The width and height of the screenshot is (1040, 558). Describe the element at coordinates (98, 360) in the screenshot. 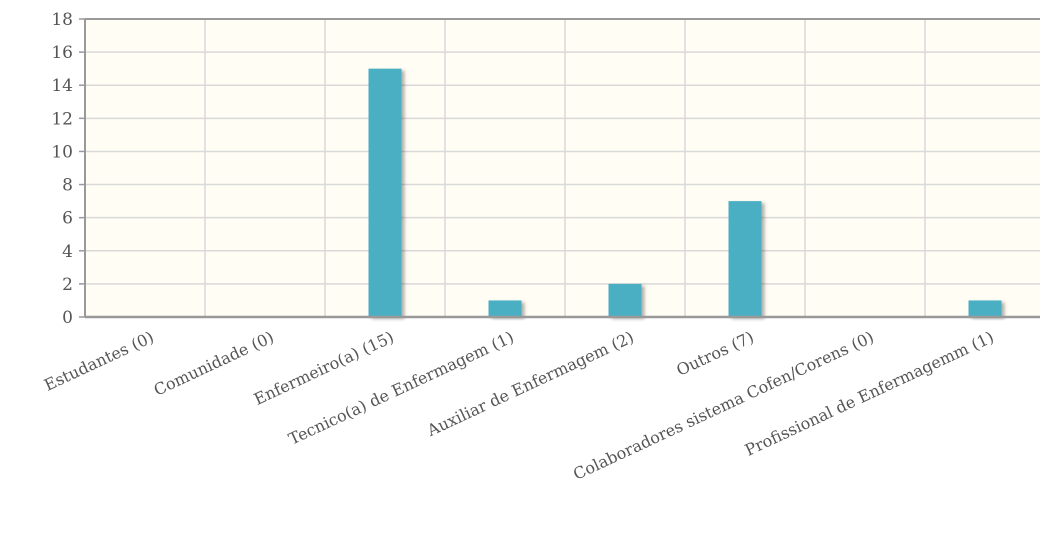

I see `x-category-label: Estudantes (0)` at that location.